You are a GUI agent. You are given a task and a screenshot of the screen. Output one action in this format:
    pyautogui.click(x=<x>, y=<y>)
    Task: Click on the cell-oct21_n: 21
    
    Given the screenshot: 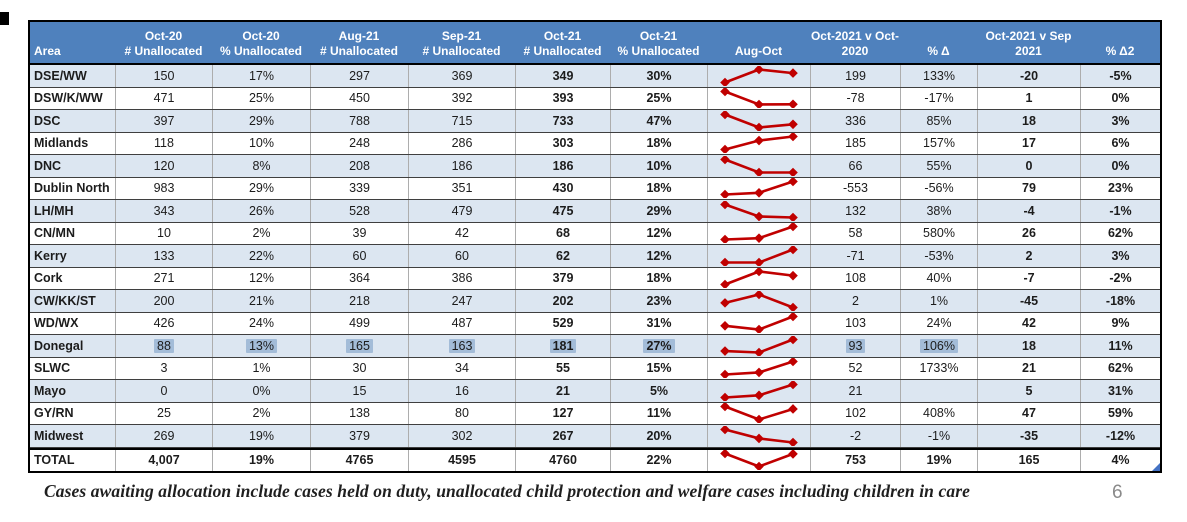 What is the action you would take?
    pyautogui.click(x=562, y=391)
    